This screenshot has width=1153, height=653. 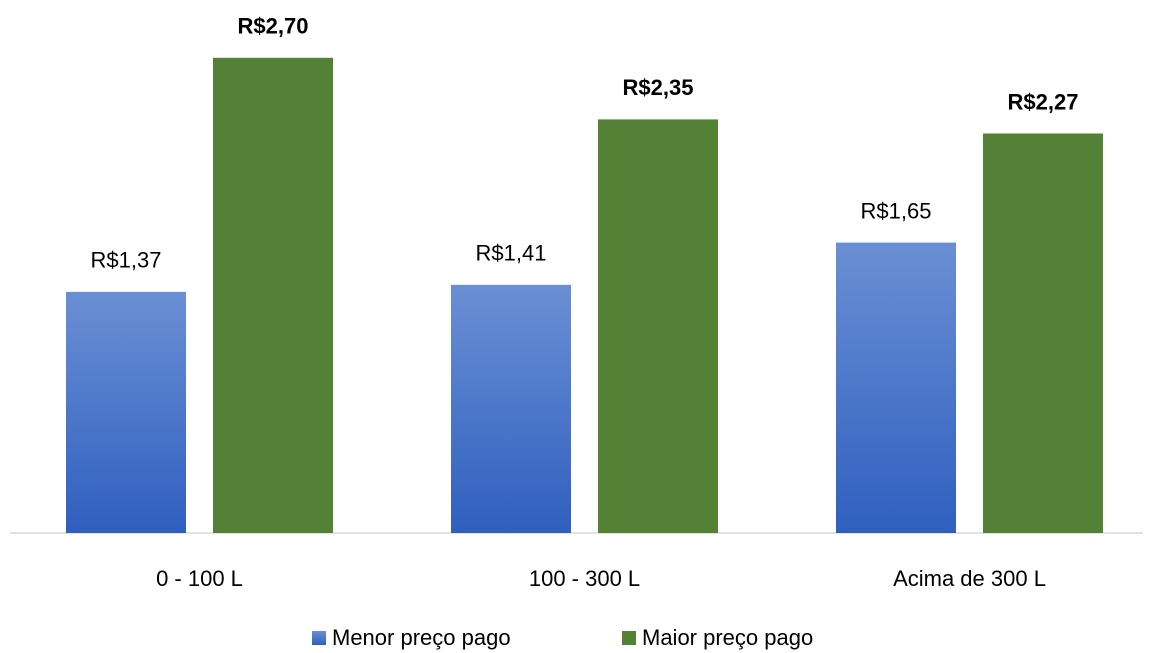 What do you see at coordinates (511, 253) in the screenshot?
I see `value-label: R$1,41` at bounding box center [511, 253].